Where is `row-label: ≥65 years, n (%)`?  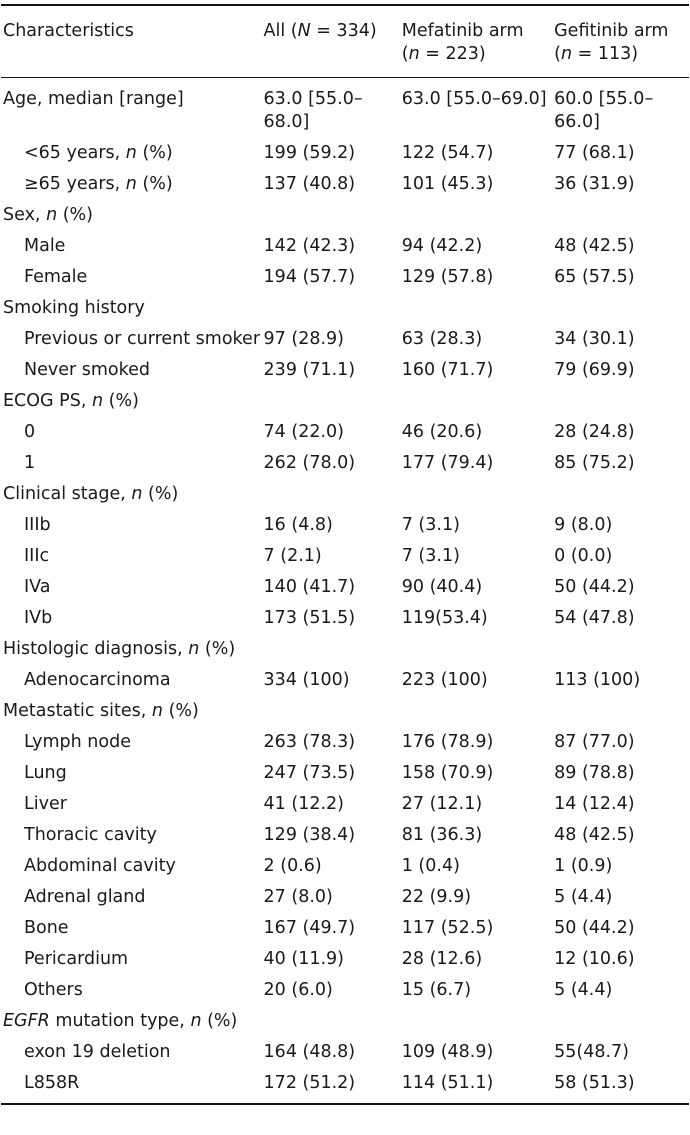
row-label: ≥65 years, n (%) is located at coordinates (98, 184).